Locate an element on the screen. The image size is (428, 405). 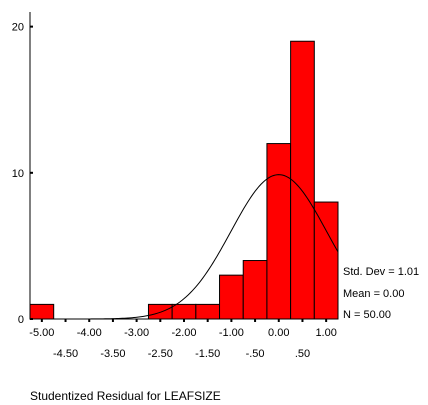
stat-std-dev: Std. Dev = 1.01 is located at coordinates (381, 272).